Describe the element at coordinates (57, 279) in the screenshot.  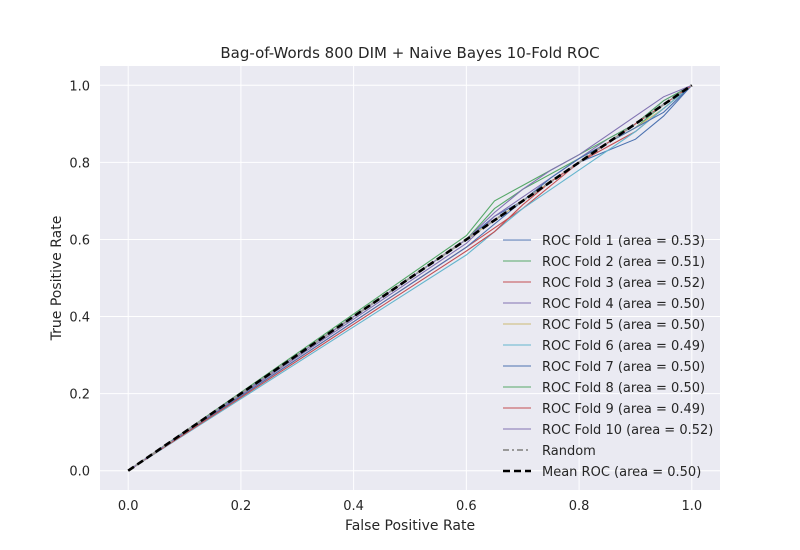
I see `y-axis-label: True Positive Rate` at that location.